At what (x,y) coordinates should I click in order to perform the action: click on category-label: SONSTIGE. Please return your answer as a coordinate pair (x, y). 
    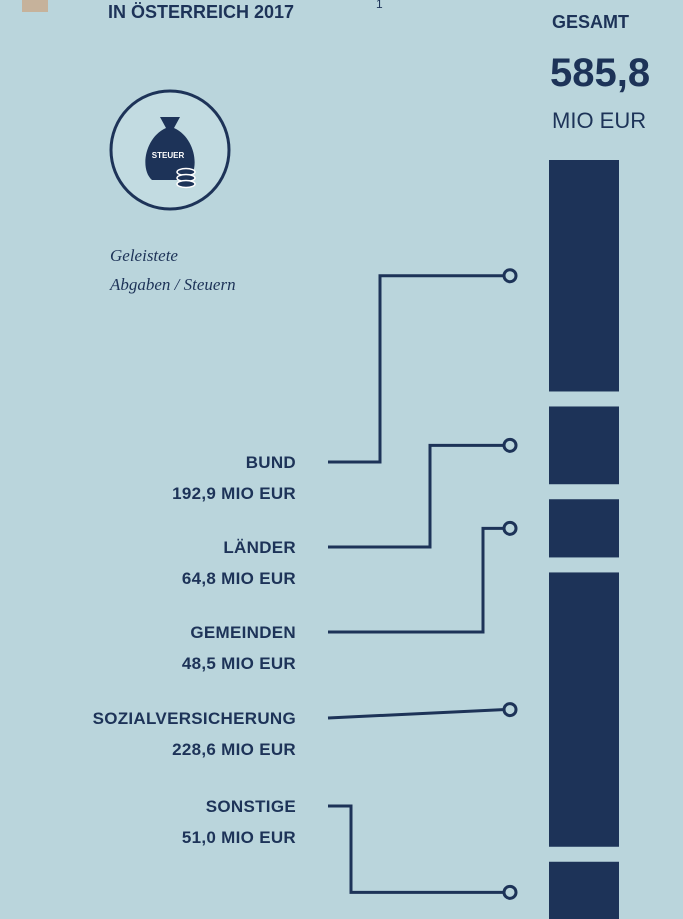
    Looking at the image, I should click on (251, 806).